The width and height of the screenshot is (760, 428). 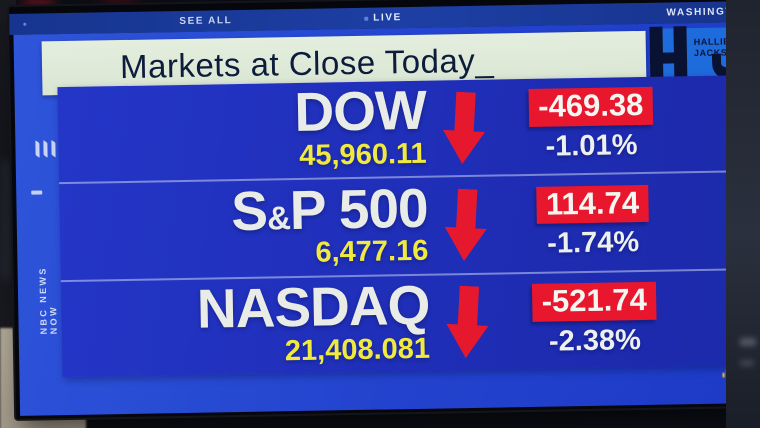 What do you see at coordinates (366, 18) in the screenshot?
I see `live-dot-icon` at bounding box center [366, 18].